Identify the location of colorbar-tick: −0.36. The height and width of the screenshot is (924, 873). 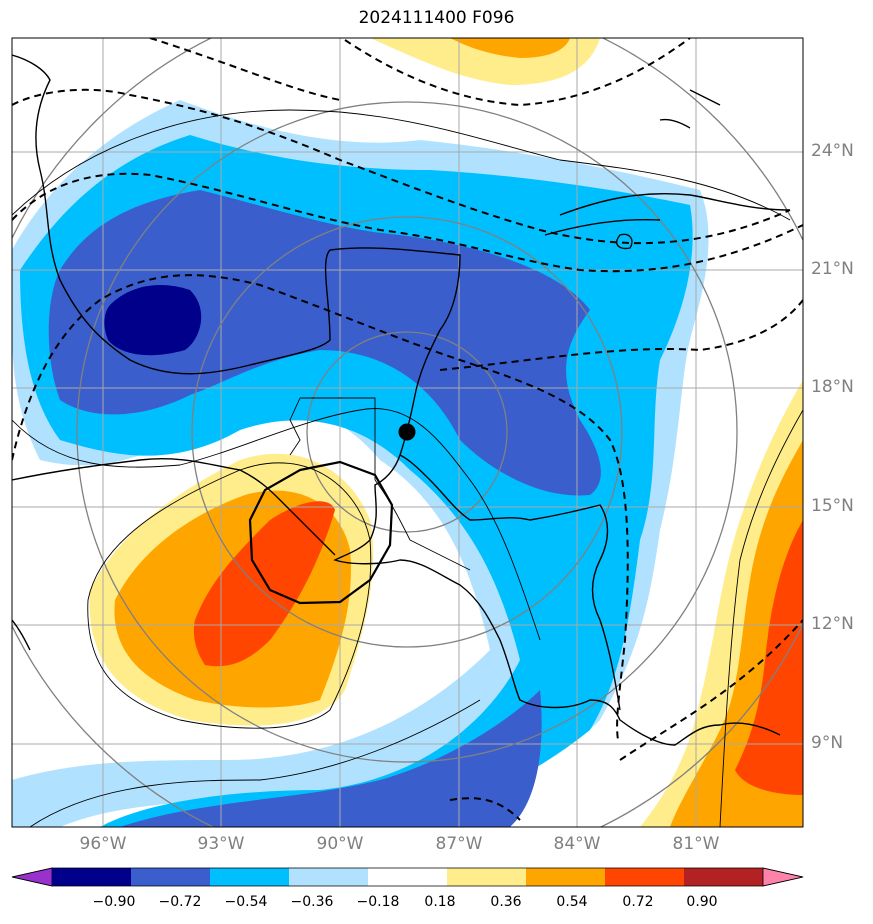
(312, 902).